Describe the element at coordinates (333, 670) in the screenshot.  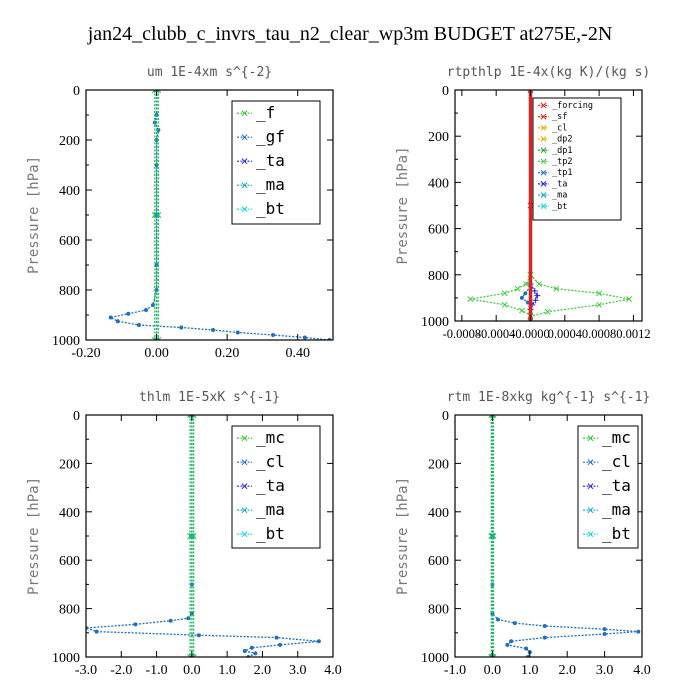
I see `x-tick-label: 4.0` at that location.